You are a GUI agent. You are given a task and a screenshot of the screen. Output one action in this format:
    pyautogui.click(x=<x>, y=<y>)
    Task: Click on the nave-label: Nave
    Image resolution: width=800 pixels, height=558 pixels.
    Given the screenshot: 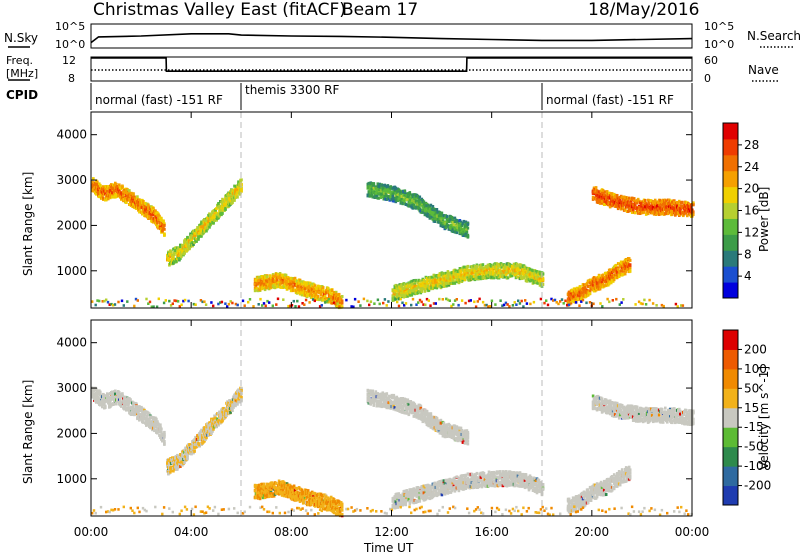 What is the action you would take?
    pyautogui.click(x=763, y=70)
    